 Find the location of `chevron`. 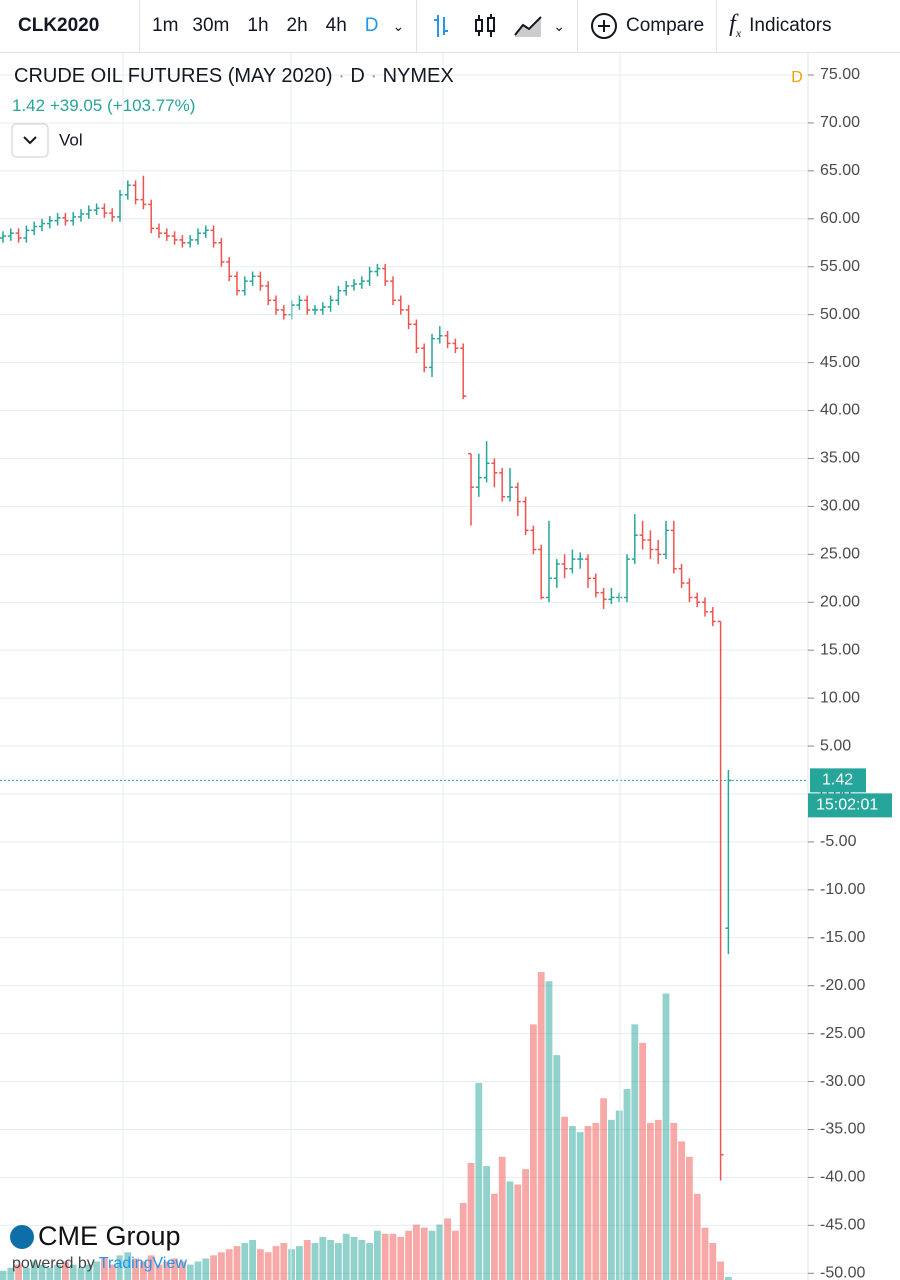

chevron is located at coordinates (30, 140).